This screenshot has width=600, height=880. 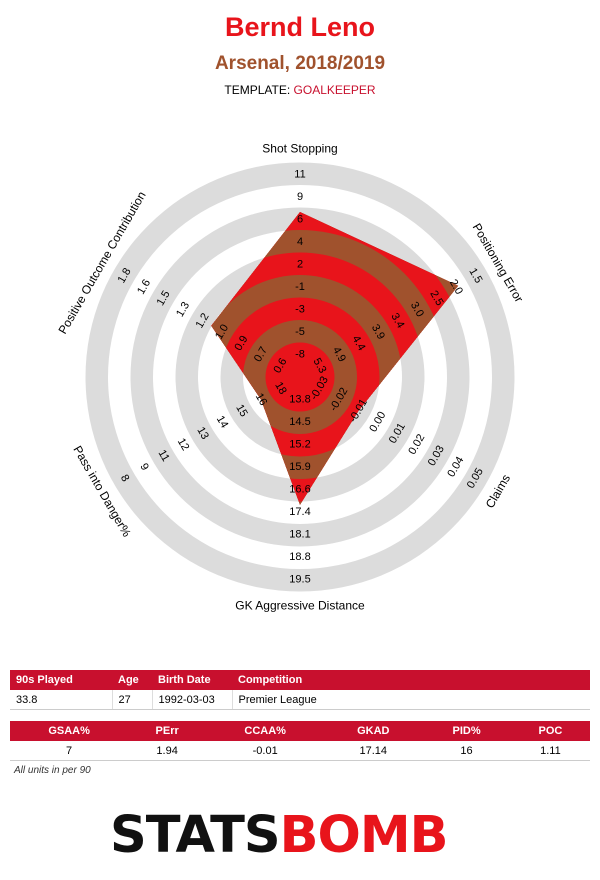 I want to click on info-header-row: 90s Played Age Birth Date Competition, so click(x=300, y=680).